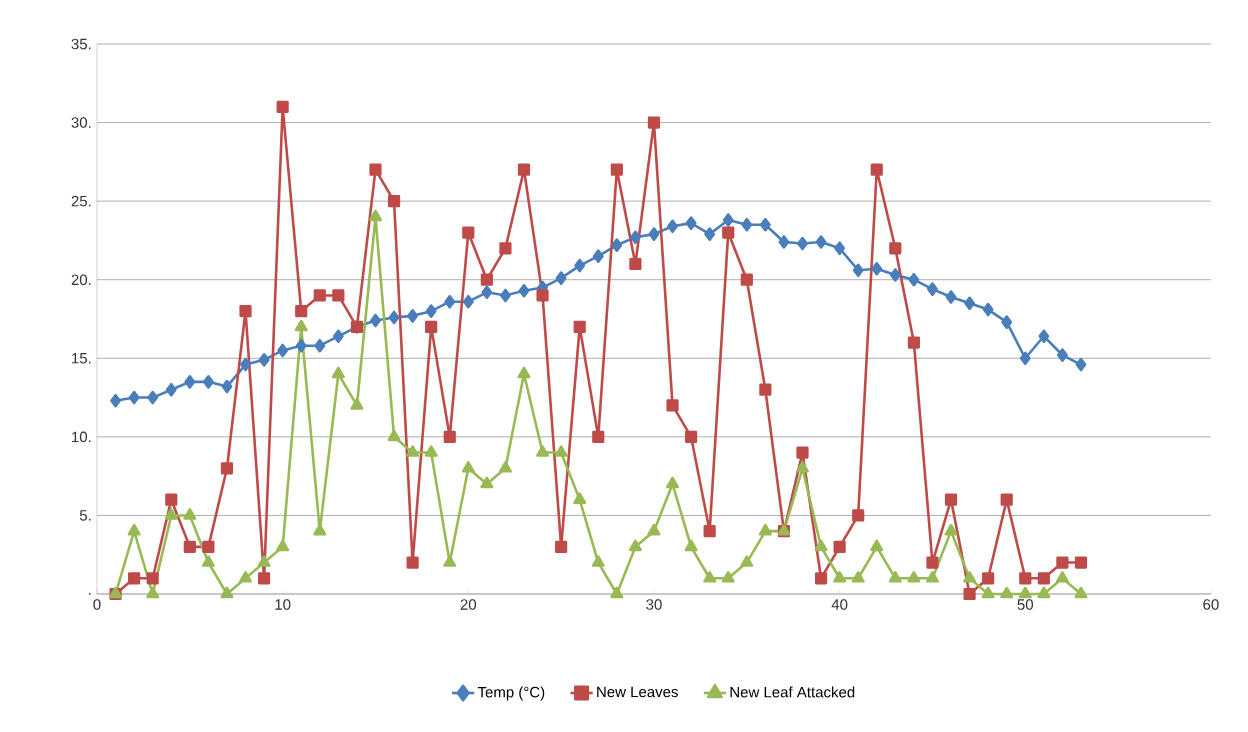  What do you see at coordinates (85, 515) in the screenshot?
I see `y-tick-label: 5.` at bounding box center [85, 515].